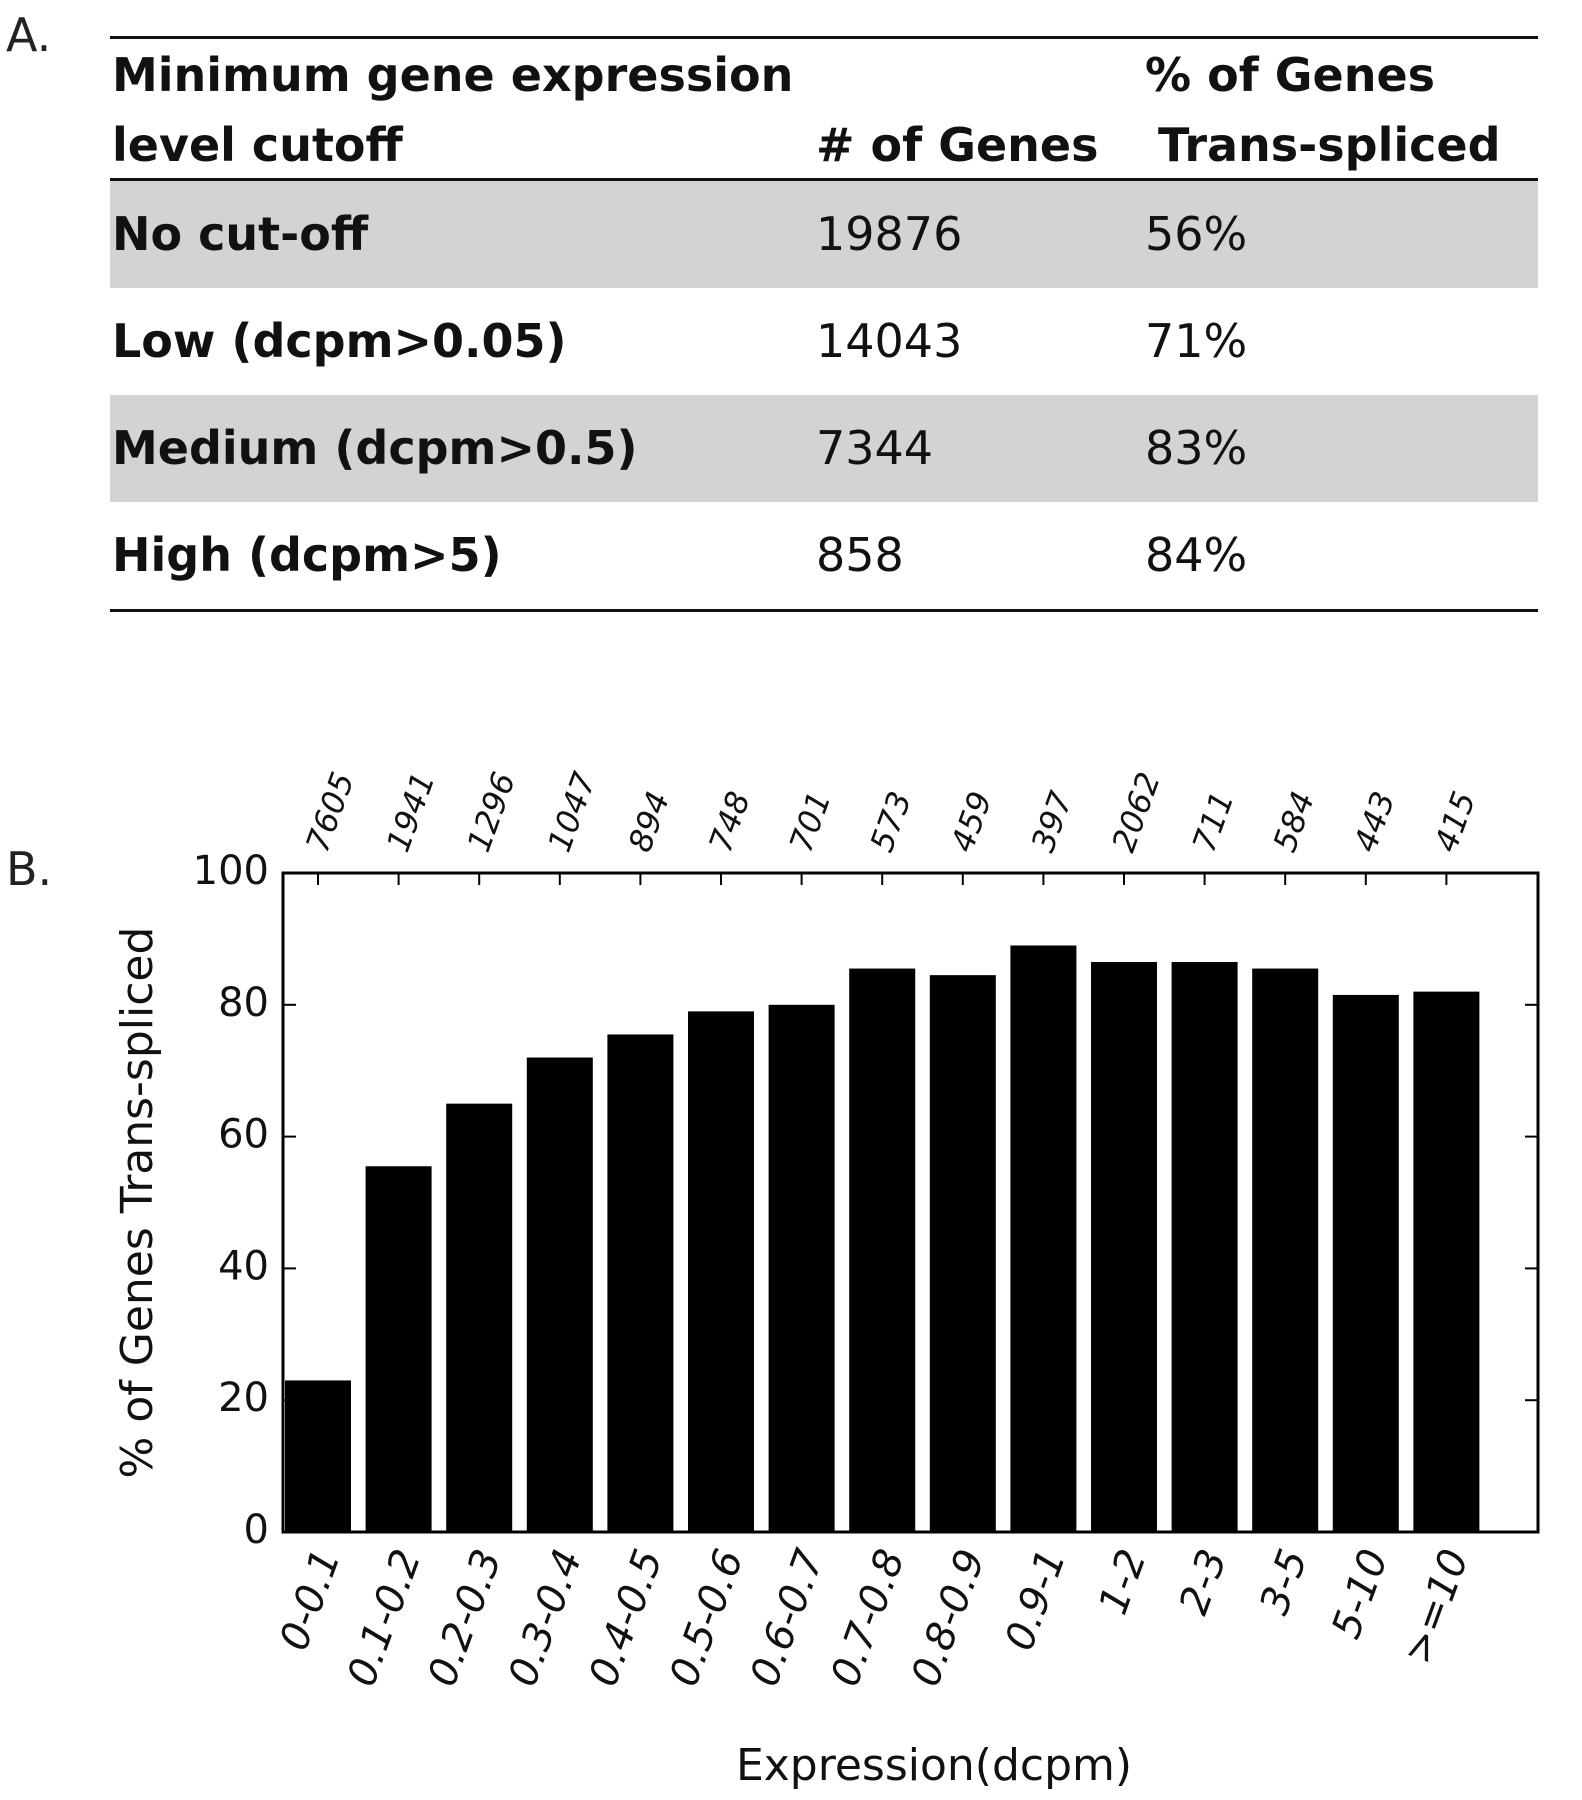 This screenshot has width=1582, height=1800. I want to click on table-row: Low (dcpm>0.05) 14043 71%, so click(824, 341).